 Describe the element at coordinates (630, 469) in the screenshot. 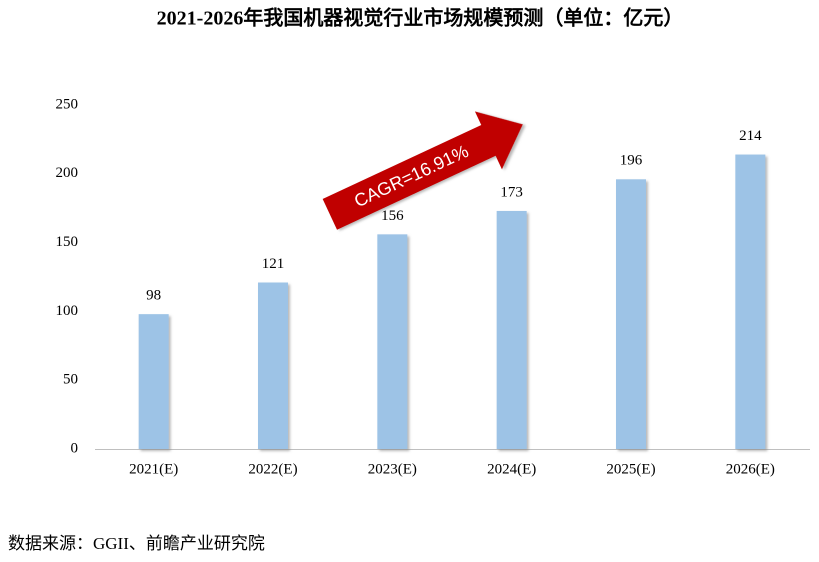

I see `x-tick-label: 2025(E)` at that location.